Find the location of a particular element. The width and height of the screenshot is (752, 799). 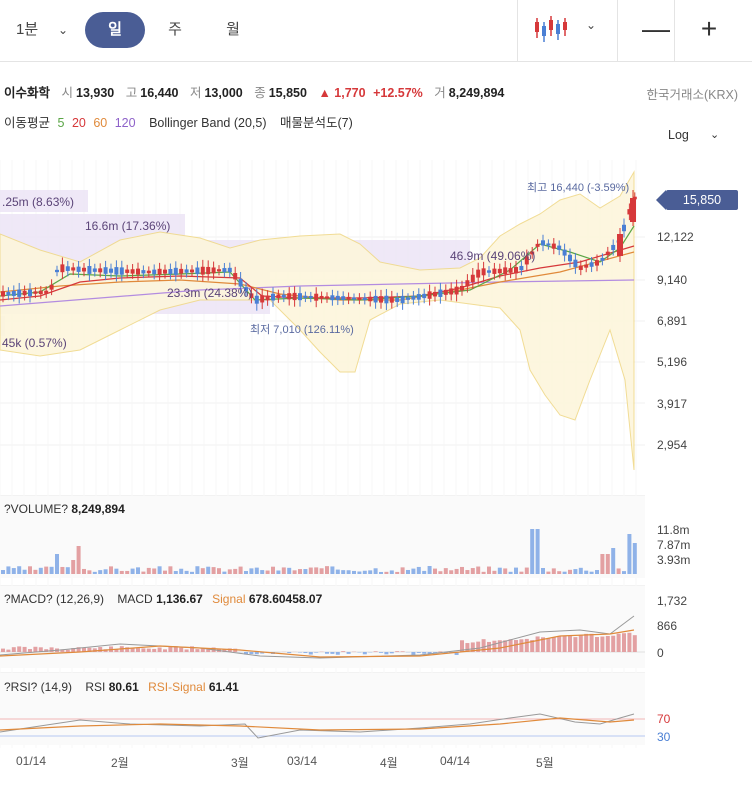

chevron-down-icon: ⌄ is located at coordinates (715, 135).